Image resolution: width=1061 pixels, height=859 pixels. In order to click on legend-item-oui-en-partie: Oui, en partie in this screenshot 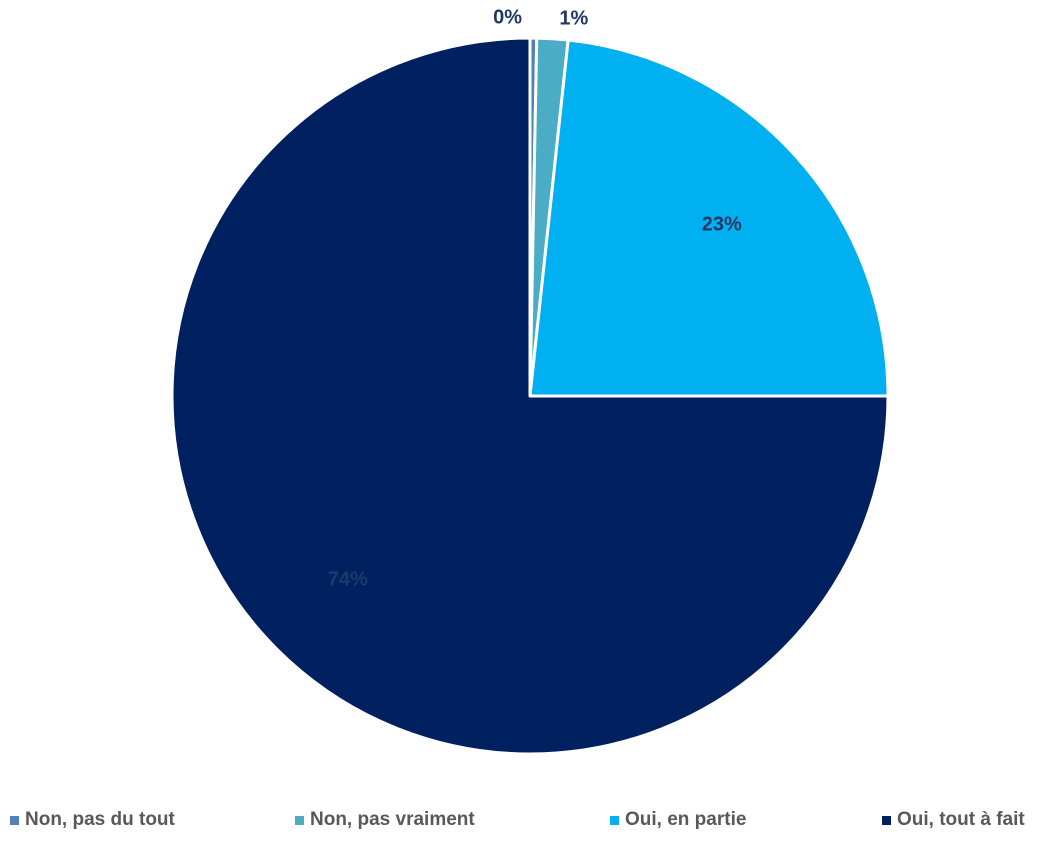, I will do `click(678, 820)`.